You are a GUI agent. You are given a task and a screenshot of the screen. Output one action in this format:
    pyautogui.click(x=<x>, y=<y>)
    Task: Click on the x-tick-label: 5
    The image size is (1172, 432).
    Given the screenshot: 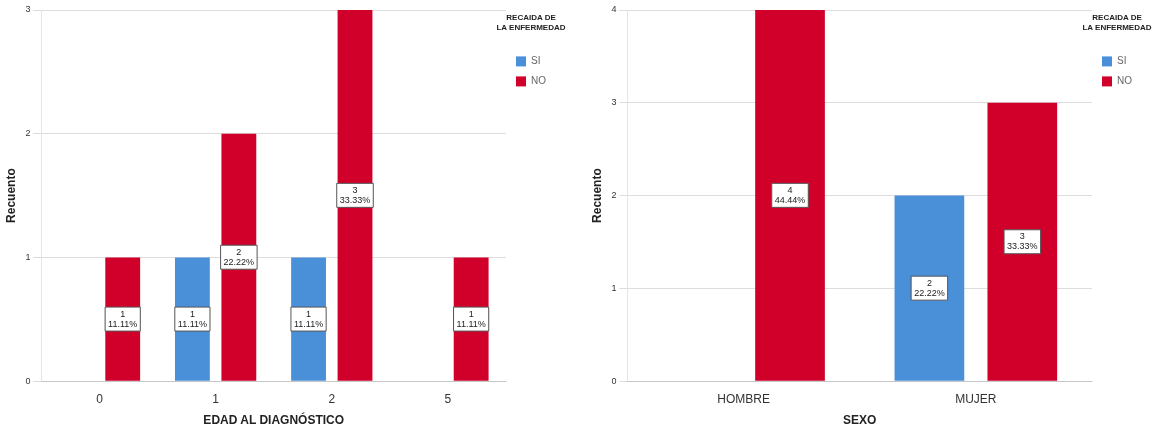 What is the action you would take?
    pyautogui.click(x=448, y=398)
    